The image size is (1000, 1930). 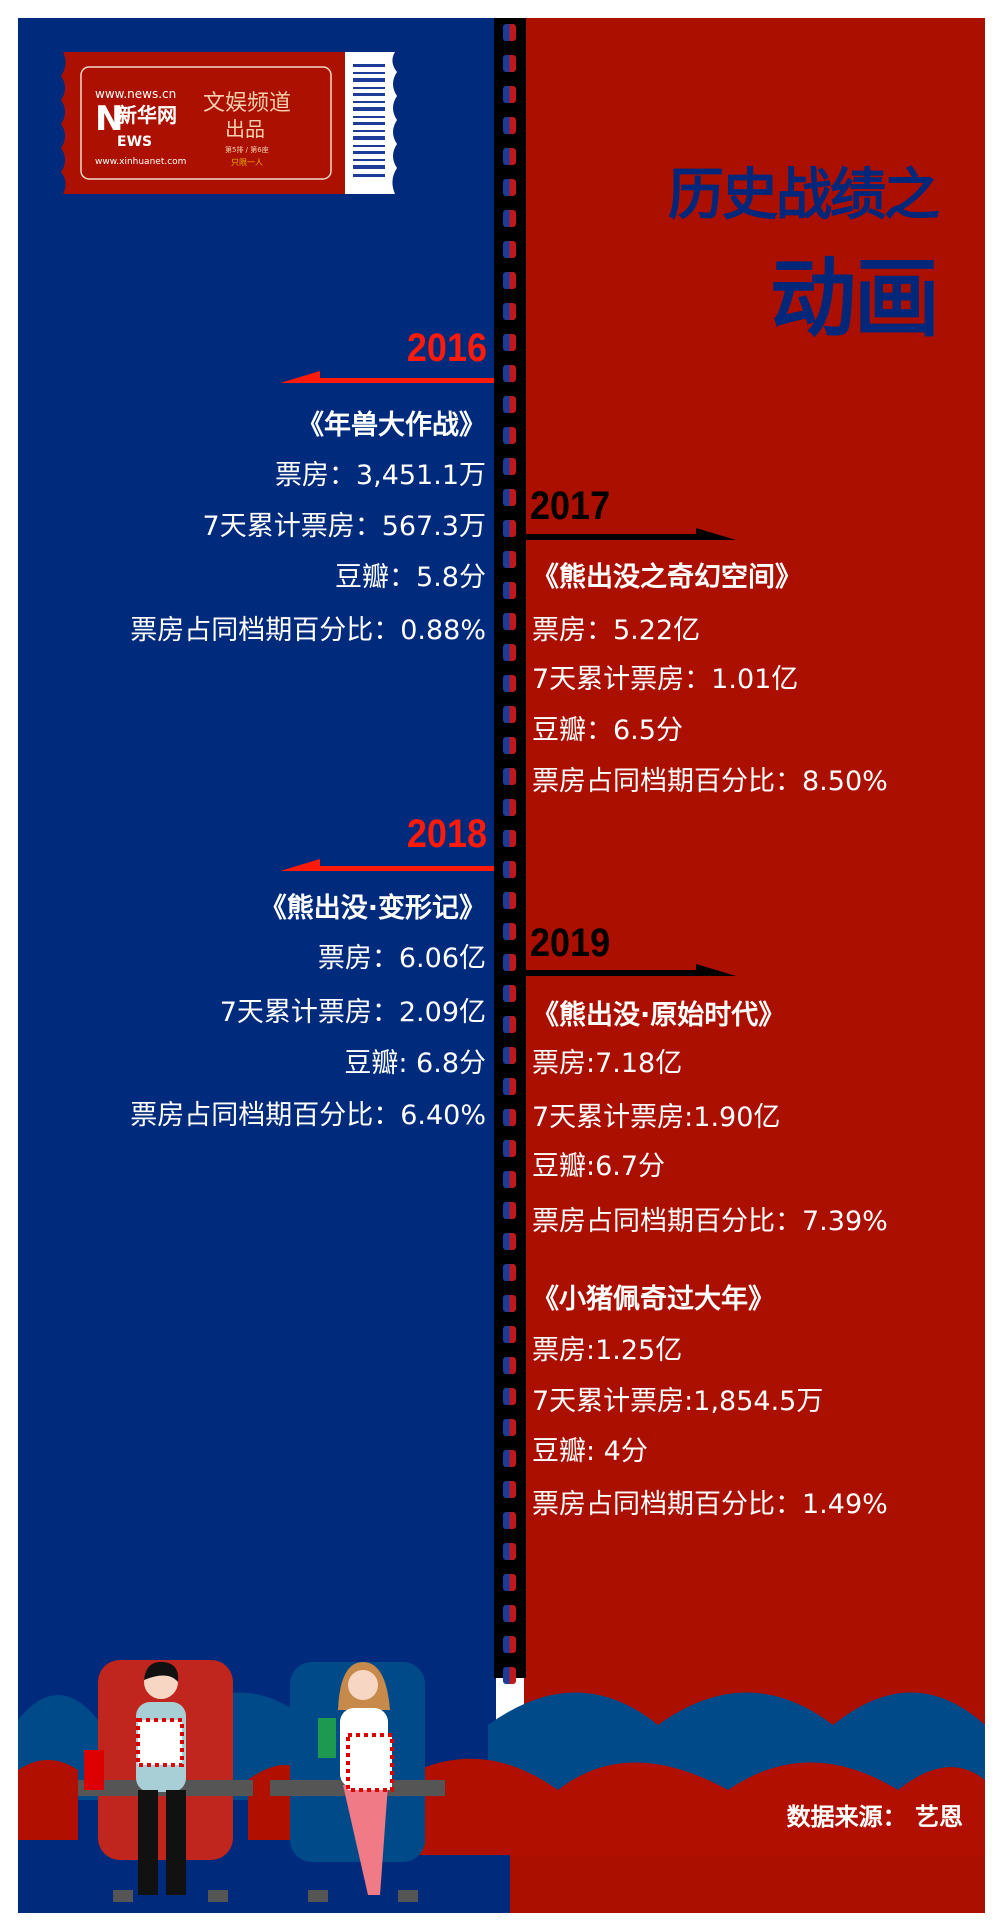 What do you see at coordinates (380, 475) in the screenshot?
I see `box-office: 票房：3,451.1万` at bounding box center [380, 475].